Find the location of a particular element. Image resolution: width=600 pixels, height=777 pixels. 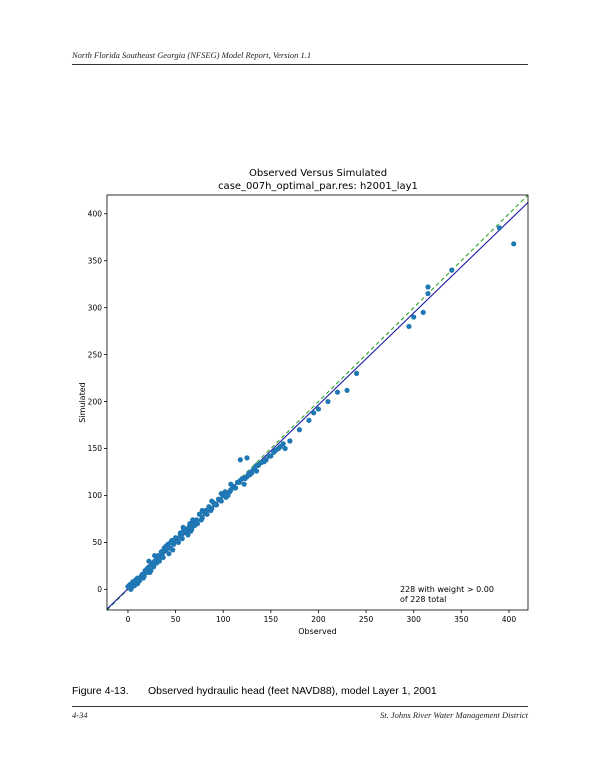

x-tick-label: 150 is located at coordinates (271, 619).